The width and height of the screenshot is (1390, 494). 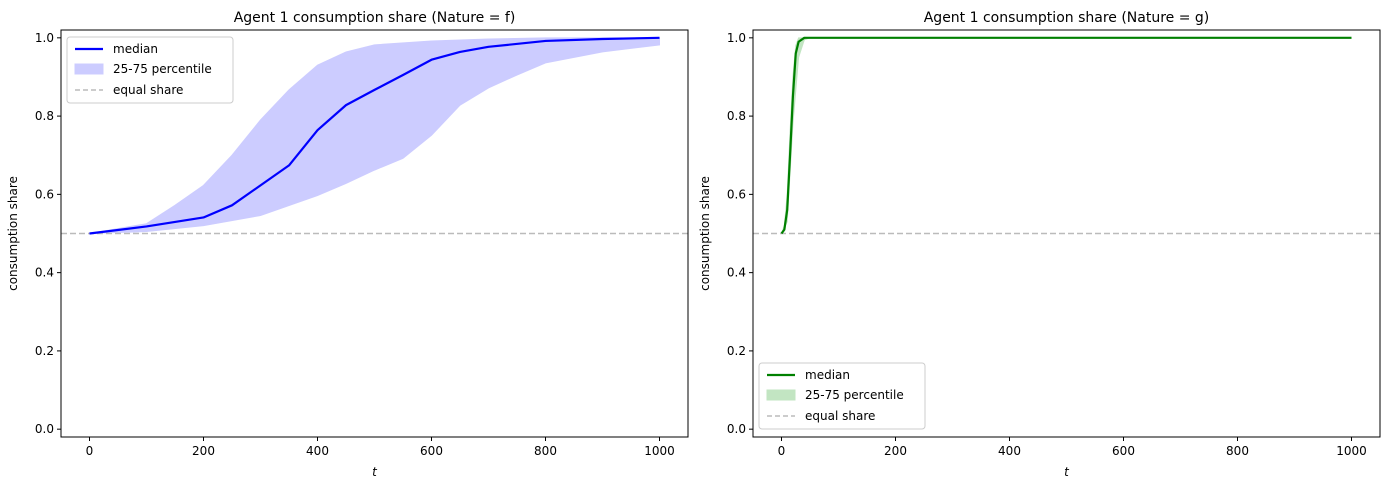 What do you see at coordinates (1067, 18) in the screenshot?
I see `chart-title: Agent 1 consumption share (Nature = g)` at bounding box center [1067, 18].